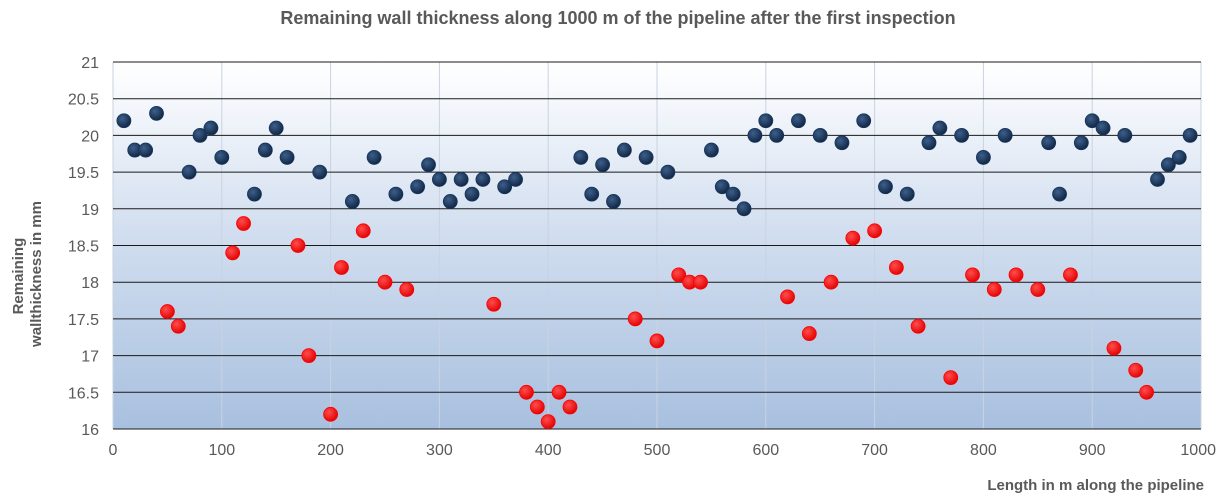 Image resolution: width=1228 pixels, height=497 pixels. I want to click on x-tick-label: 400, so click(548, 450).